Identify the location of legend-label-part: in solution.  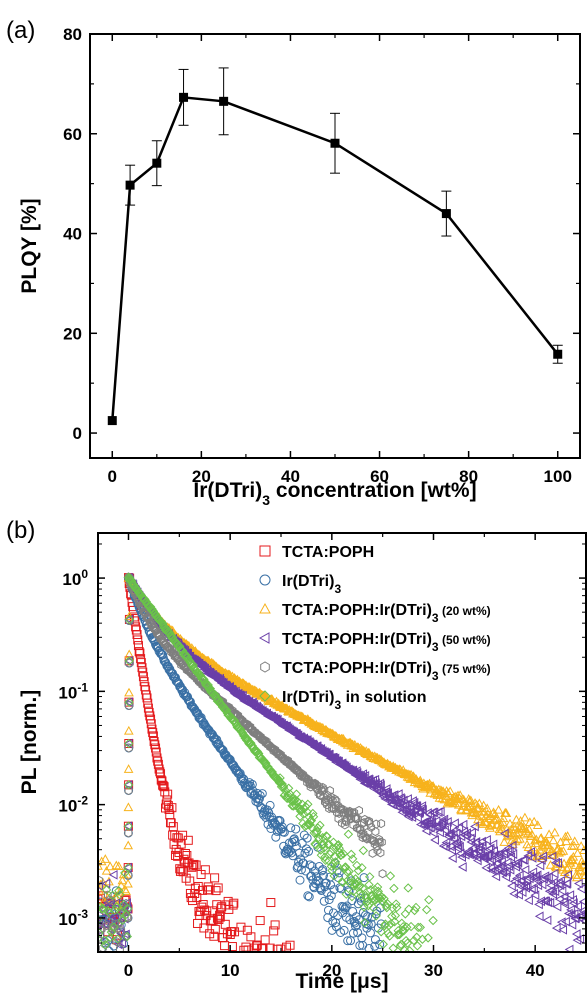
(383, 697).